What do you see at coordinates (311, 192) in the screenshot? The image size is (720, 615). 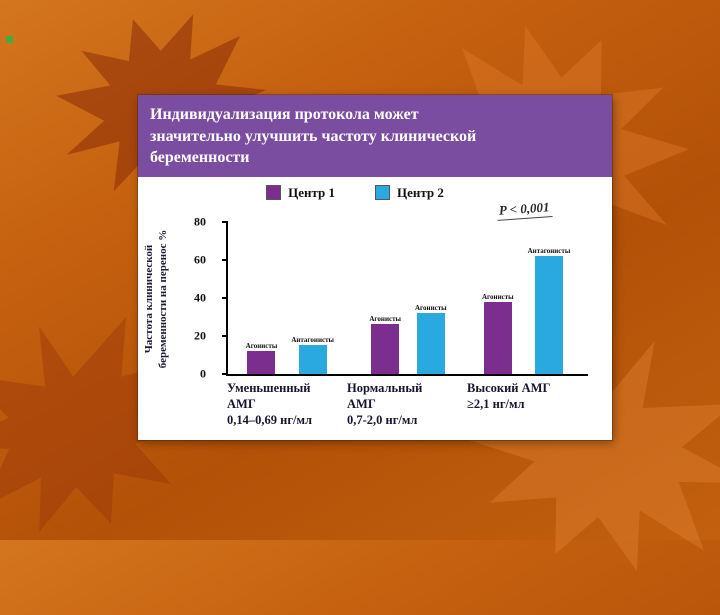 I see `legend-label-center1: Центр 1` at bounding box center [311, 192].